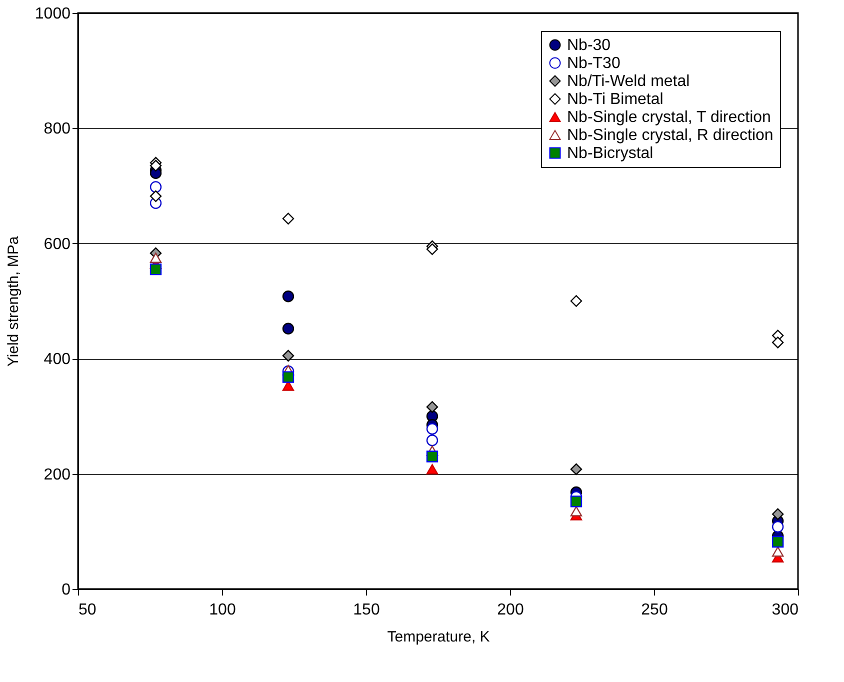 The height and width of the screenshot is (682, 844). Describe the element at coordinates (654, 610) in the screenshot. I see `x-tick-label: 250` at that location.